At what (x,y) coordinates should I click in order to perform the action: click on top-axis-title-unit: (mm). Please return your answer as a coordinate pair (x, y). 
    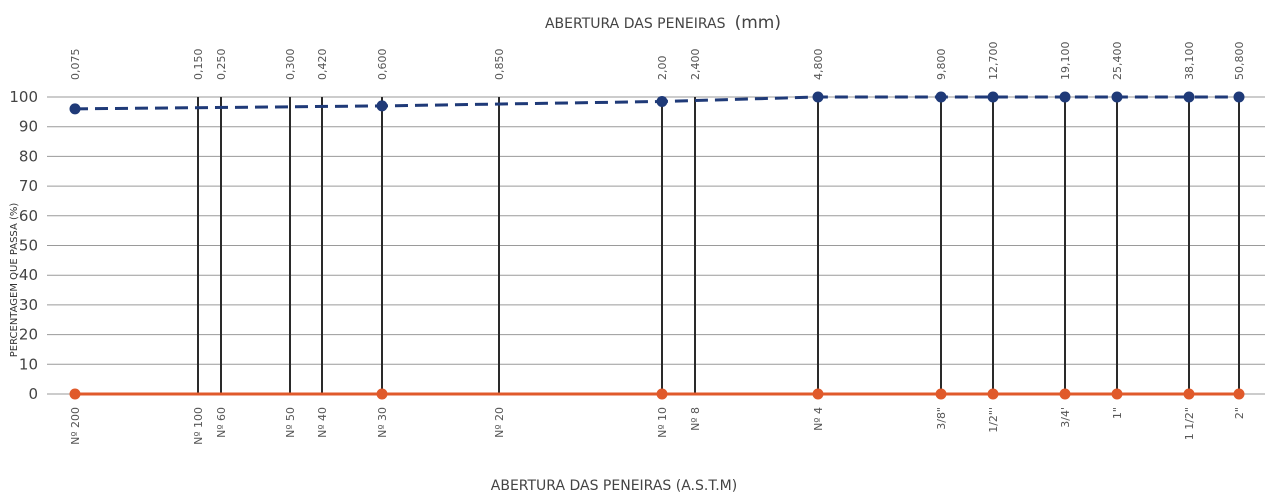
    Looking at the image, I should click on (758, 23).